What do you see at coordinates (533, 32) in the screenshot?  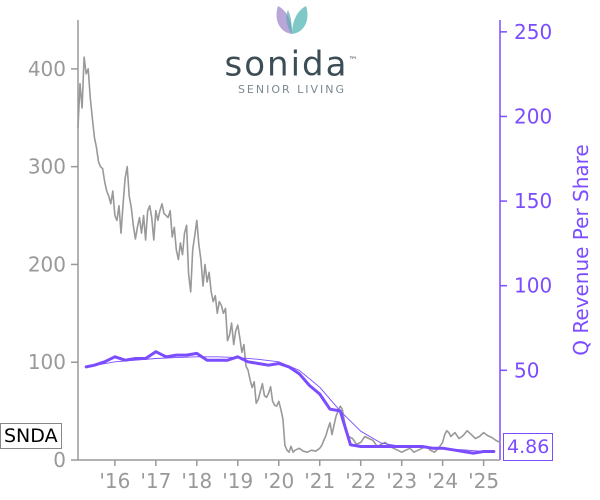 I see `right-axis-tick-label: 250` at bounding box center [533, 32].